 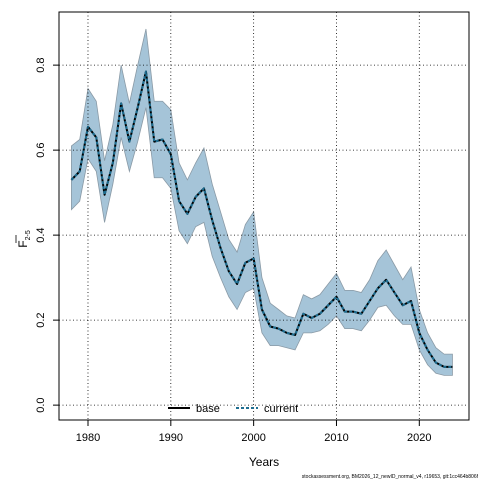 I want to click on x-axis-title: Years, so click(x=264, y=462).